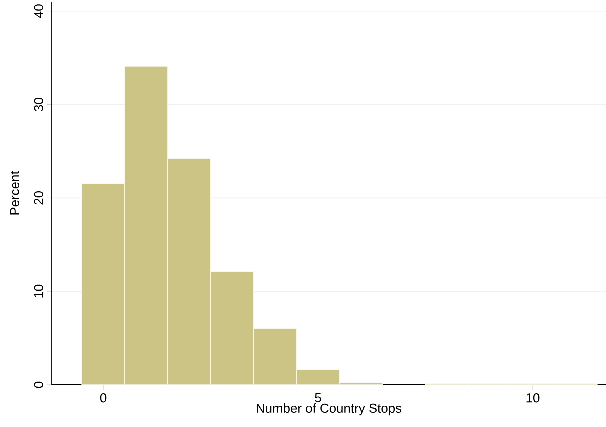 Image resolution: width=606 pixels, height=427 pixels. Describe the element at coordinates (533, 398) in the screenshot. I see `x-tick-label: 10` at that location.